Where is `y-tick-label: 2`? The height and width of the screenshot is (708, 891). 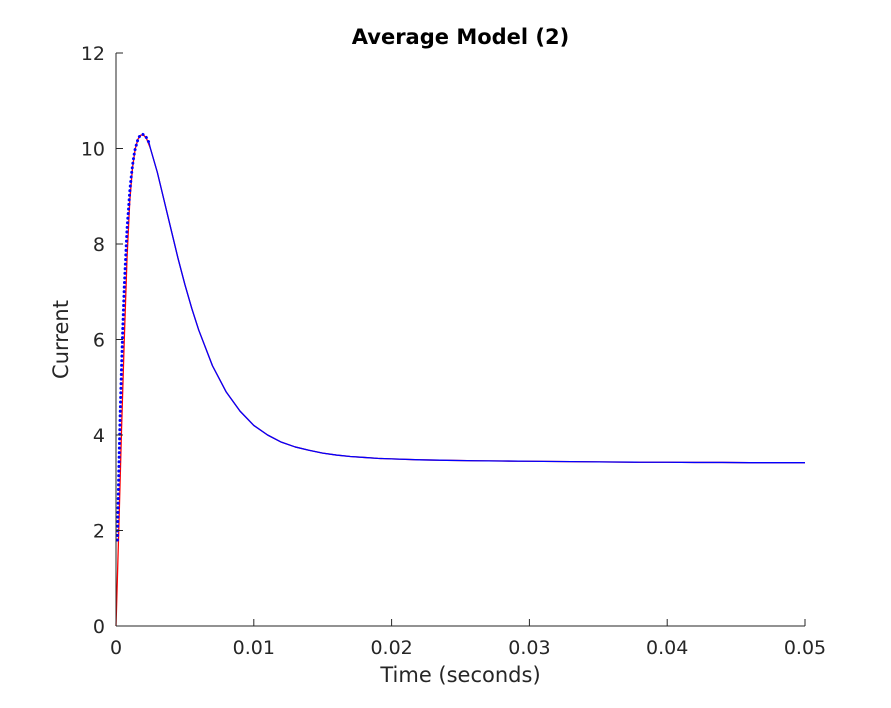 y-tick-label: 2 is located at coordinates (99, 532).